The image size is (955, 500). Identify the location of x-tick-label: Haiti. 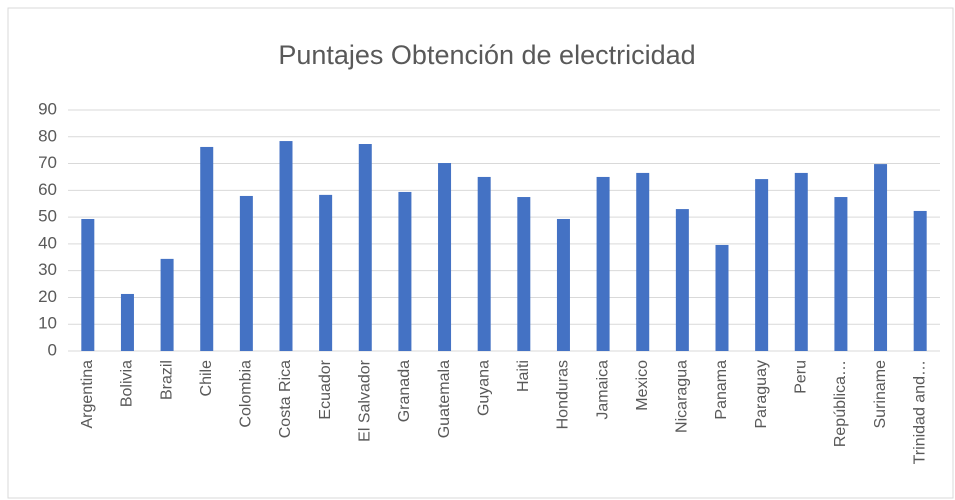
(523, 376).